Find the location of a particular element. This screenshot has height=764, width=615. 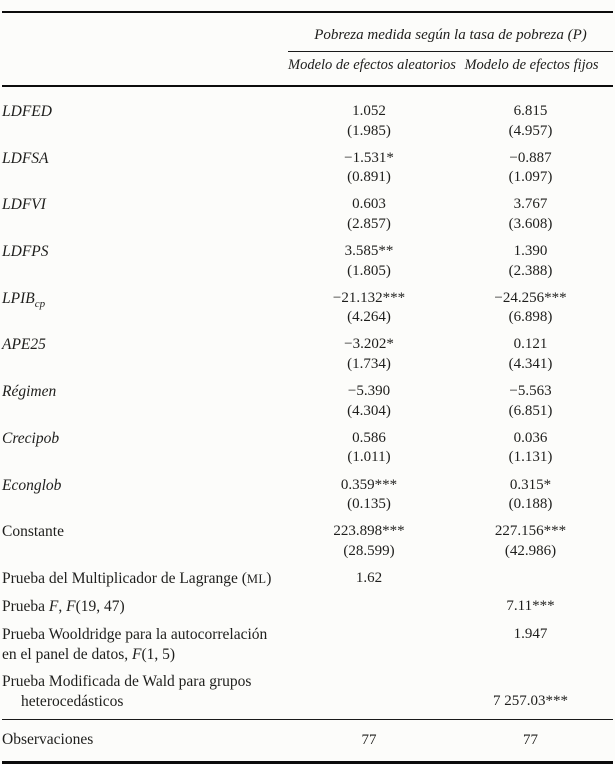

coefficient-value: 223.898*** is located at coordinates (369, 531).